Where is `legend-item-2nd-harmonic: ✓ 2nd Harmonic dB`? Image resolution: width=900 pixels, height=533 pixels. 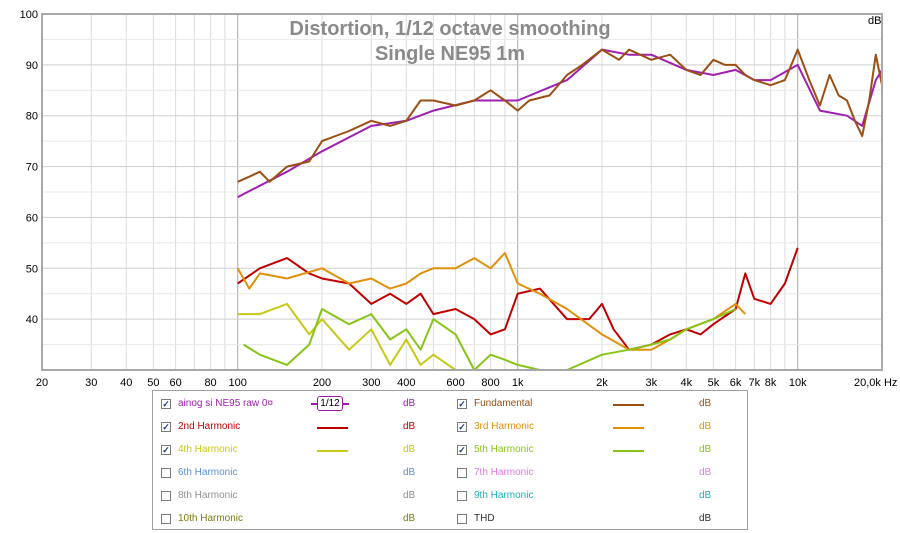 legend-item-2nd-harmonic: ✓ 2nd Harmonic dB is located at coordinates (301, 428).